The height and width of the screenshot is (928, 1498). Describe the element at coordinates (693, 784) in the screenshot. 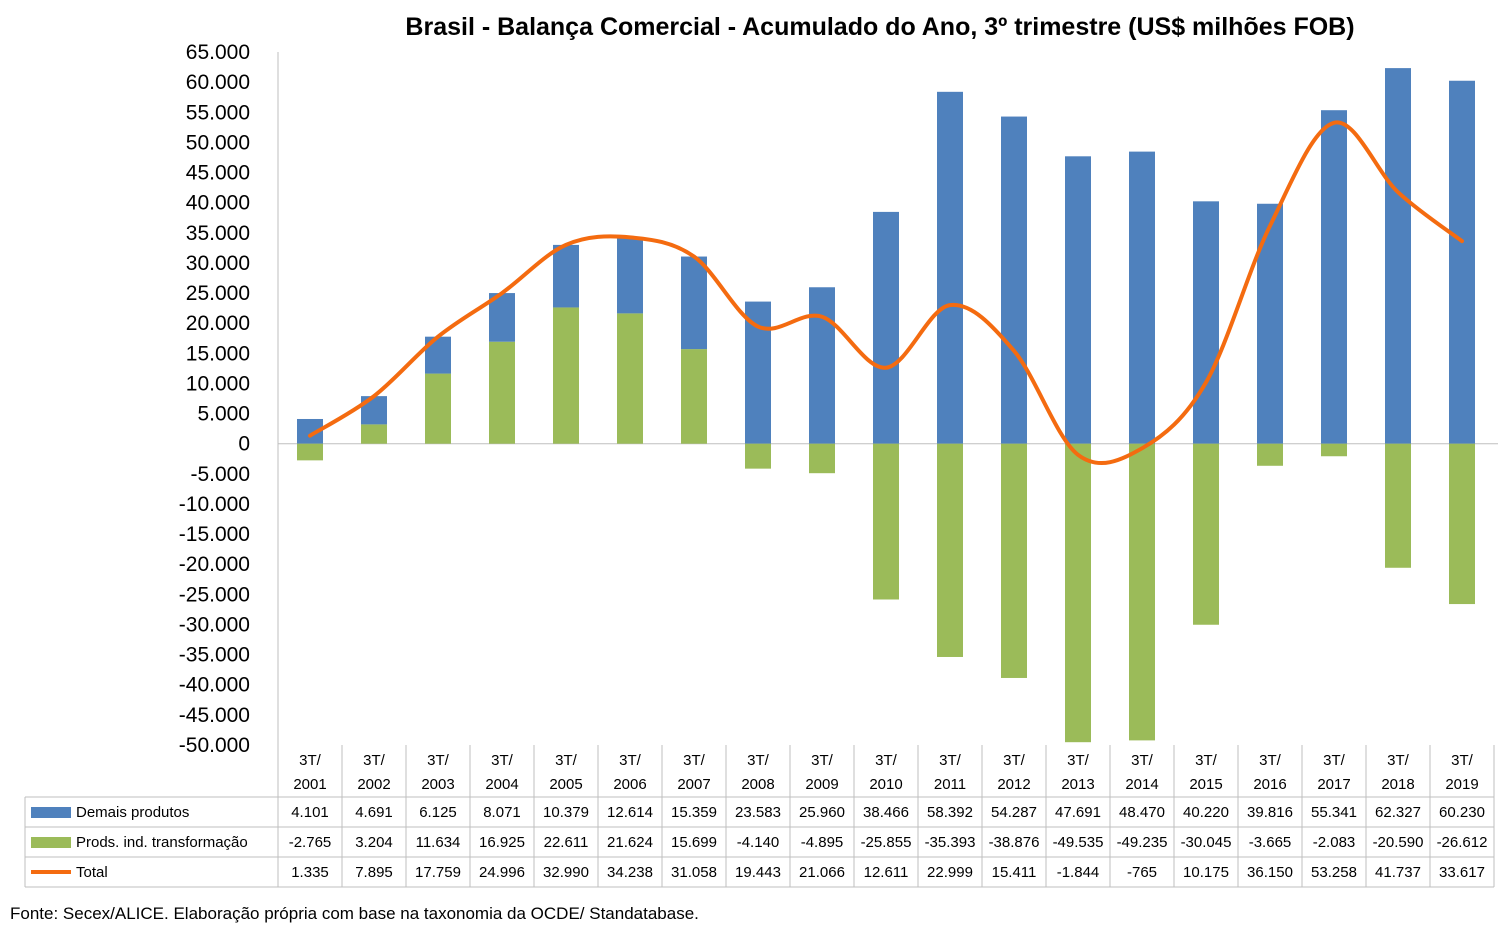

I see `x-tick-label: 2007` at that location.